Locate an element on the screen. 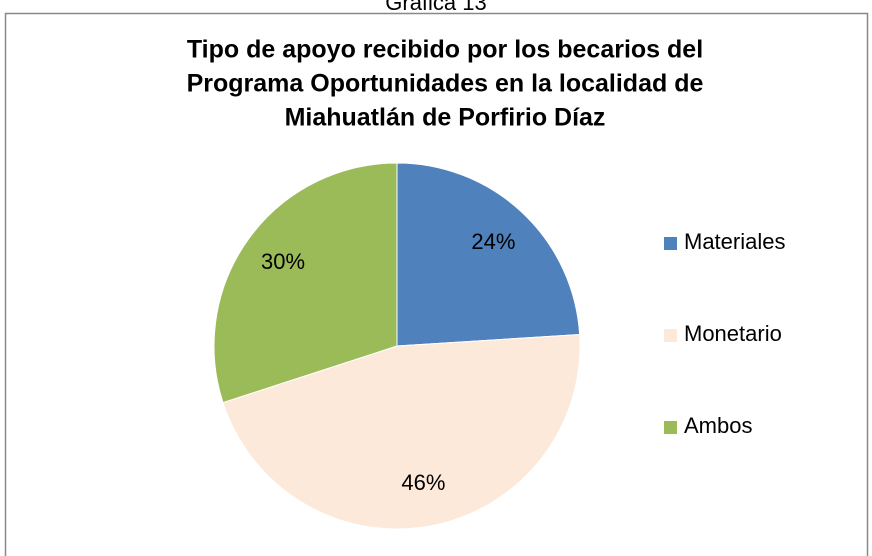 The image size is (872, 556). data-label: 46% is located at coordinates (423, 482).